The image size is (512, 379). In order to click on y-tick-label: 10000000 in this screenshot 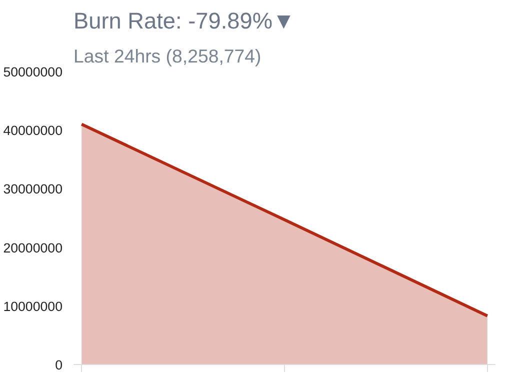, I will do `click(33, 306)`.